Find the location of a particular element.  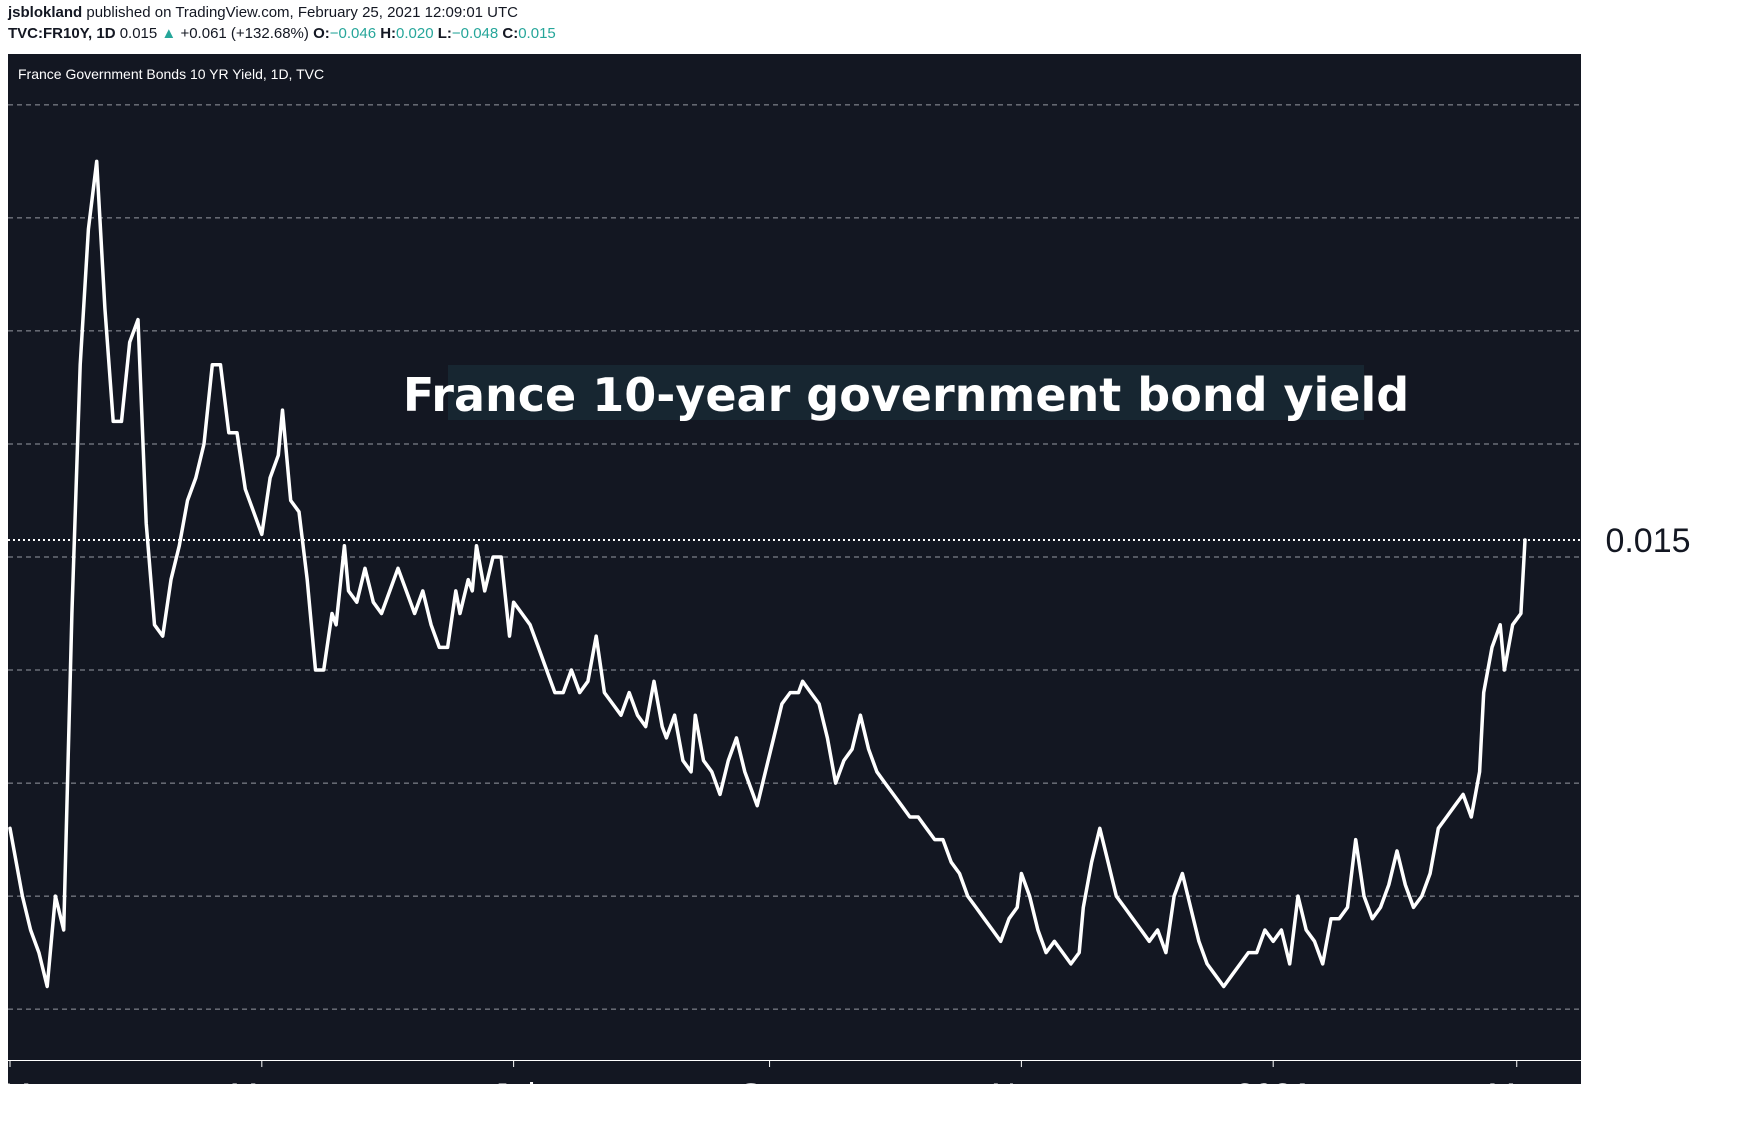

y-tick-label: 0.300 is located at coordinates (1647, 219).